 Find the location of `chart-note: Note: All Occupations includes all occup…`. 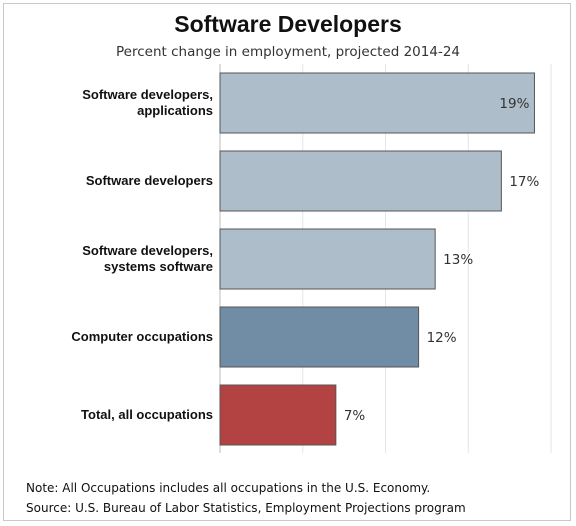

chart-note: Note: All Occupations includes all occup… is located at coordinates (228, 488).